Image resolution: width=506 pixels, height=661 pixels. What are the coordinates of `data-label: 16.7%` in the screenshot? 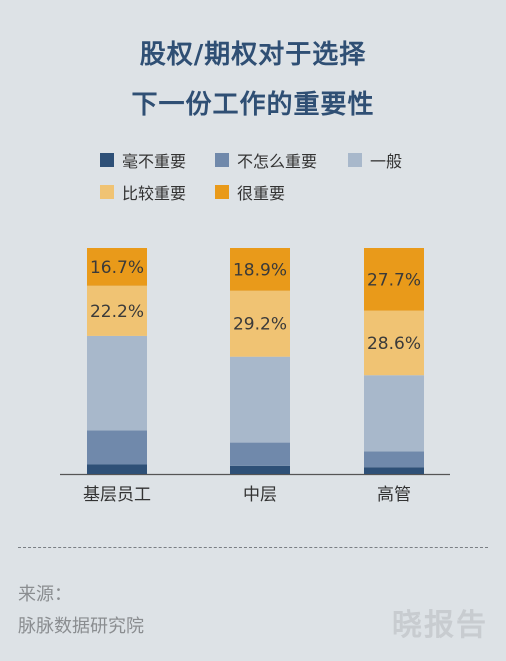 It's located at (117, 268).